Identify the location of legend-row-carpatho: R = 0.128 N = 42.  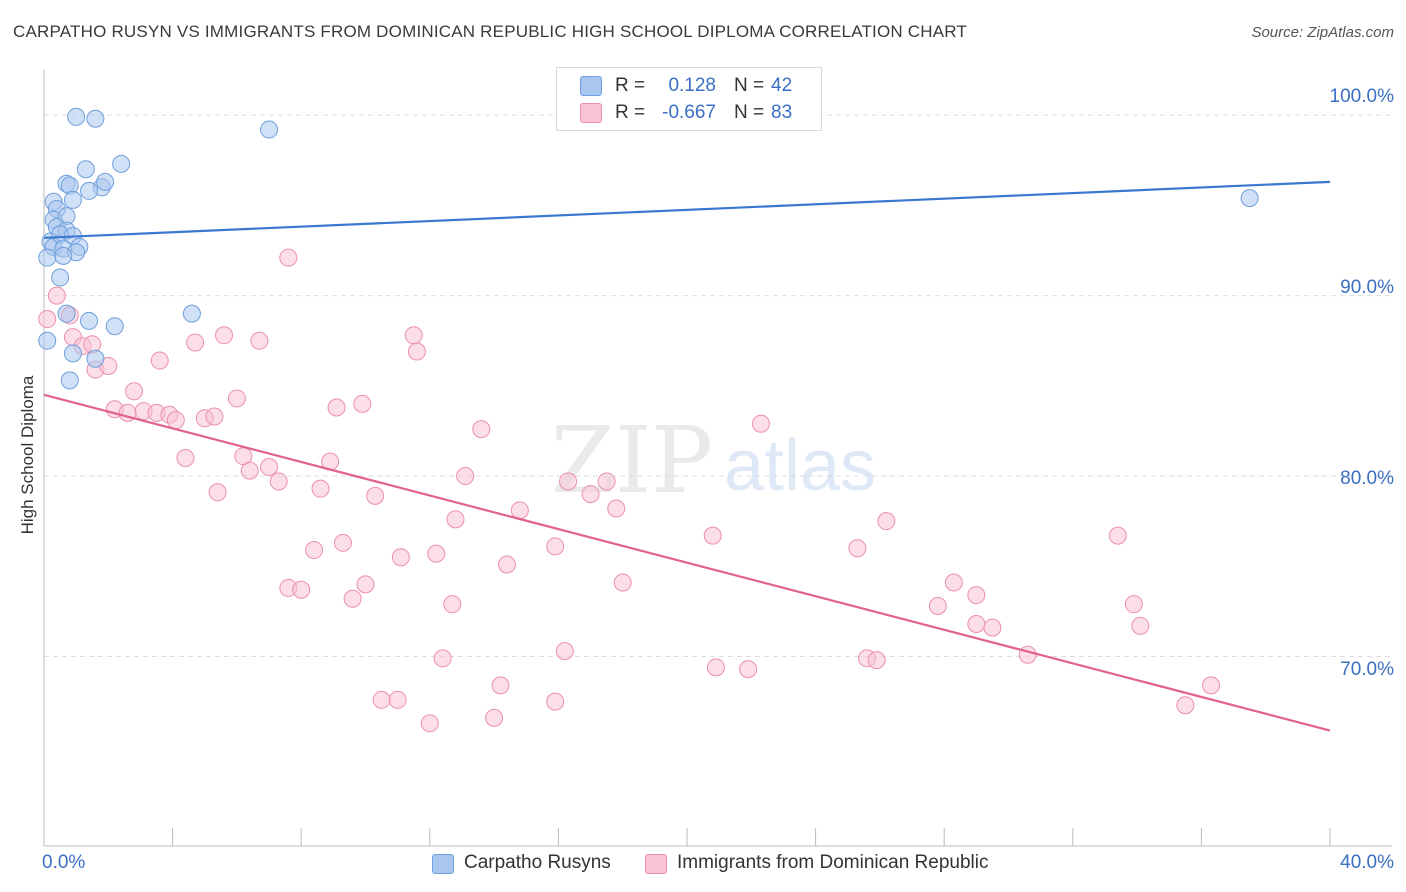
(689, 87).